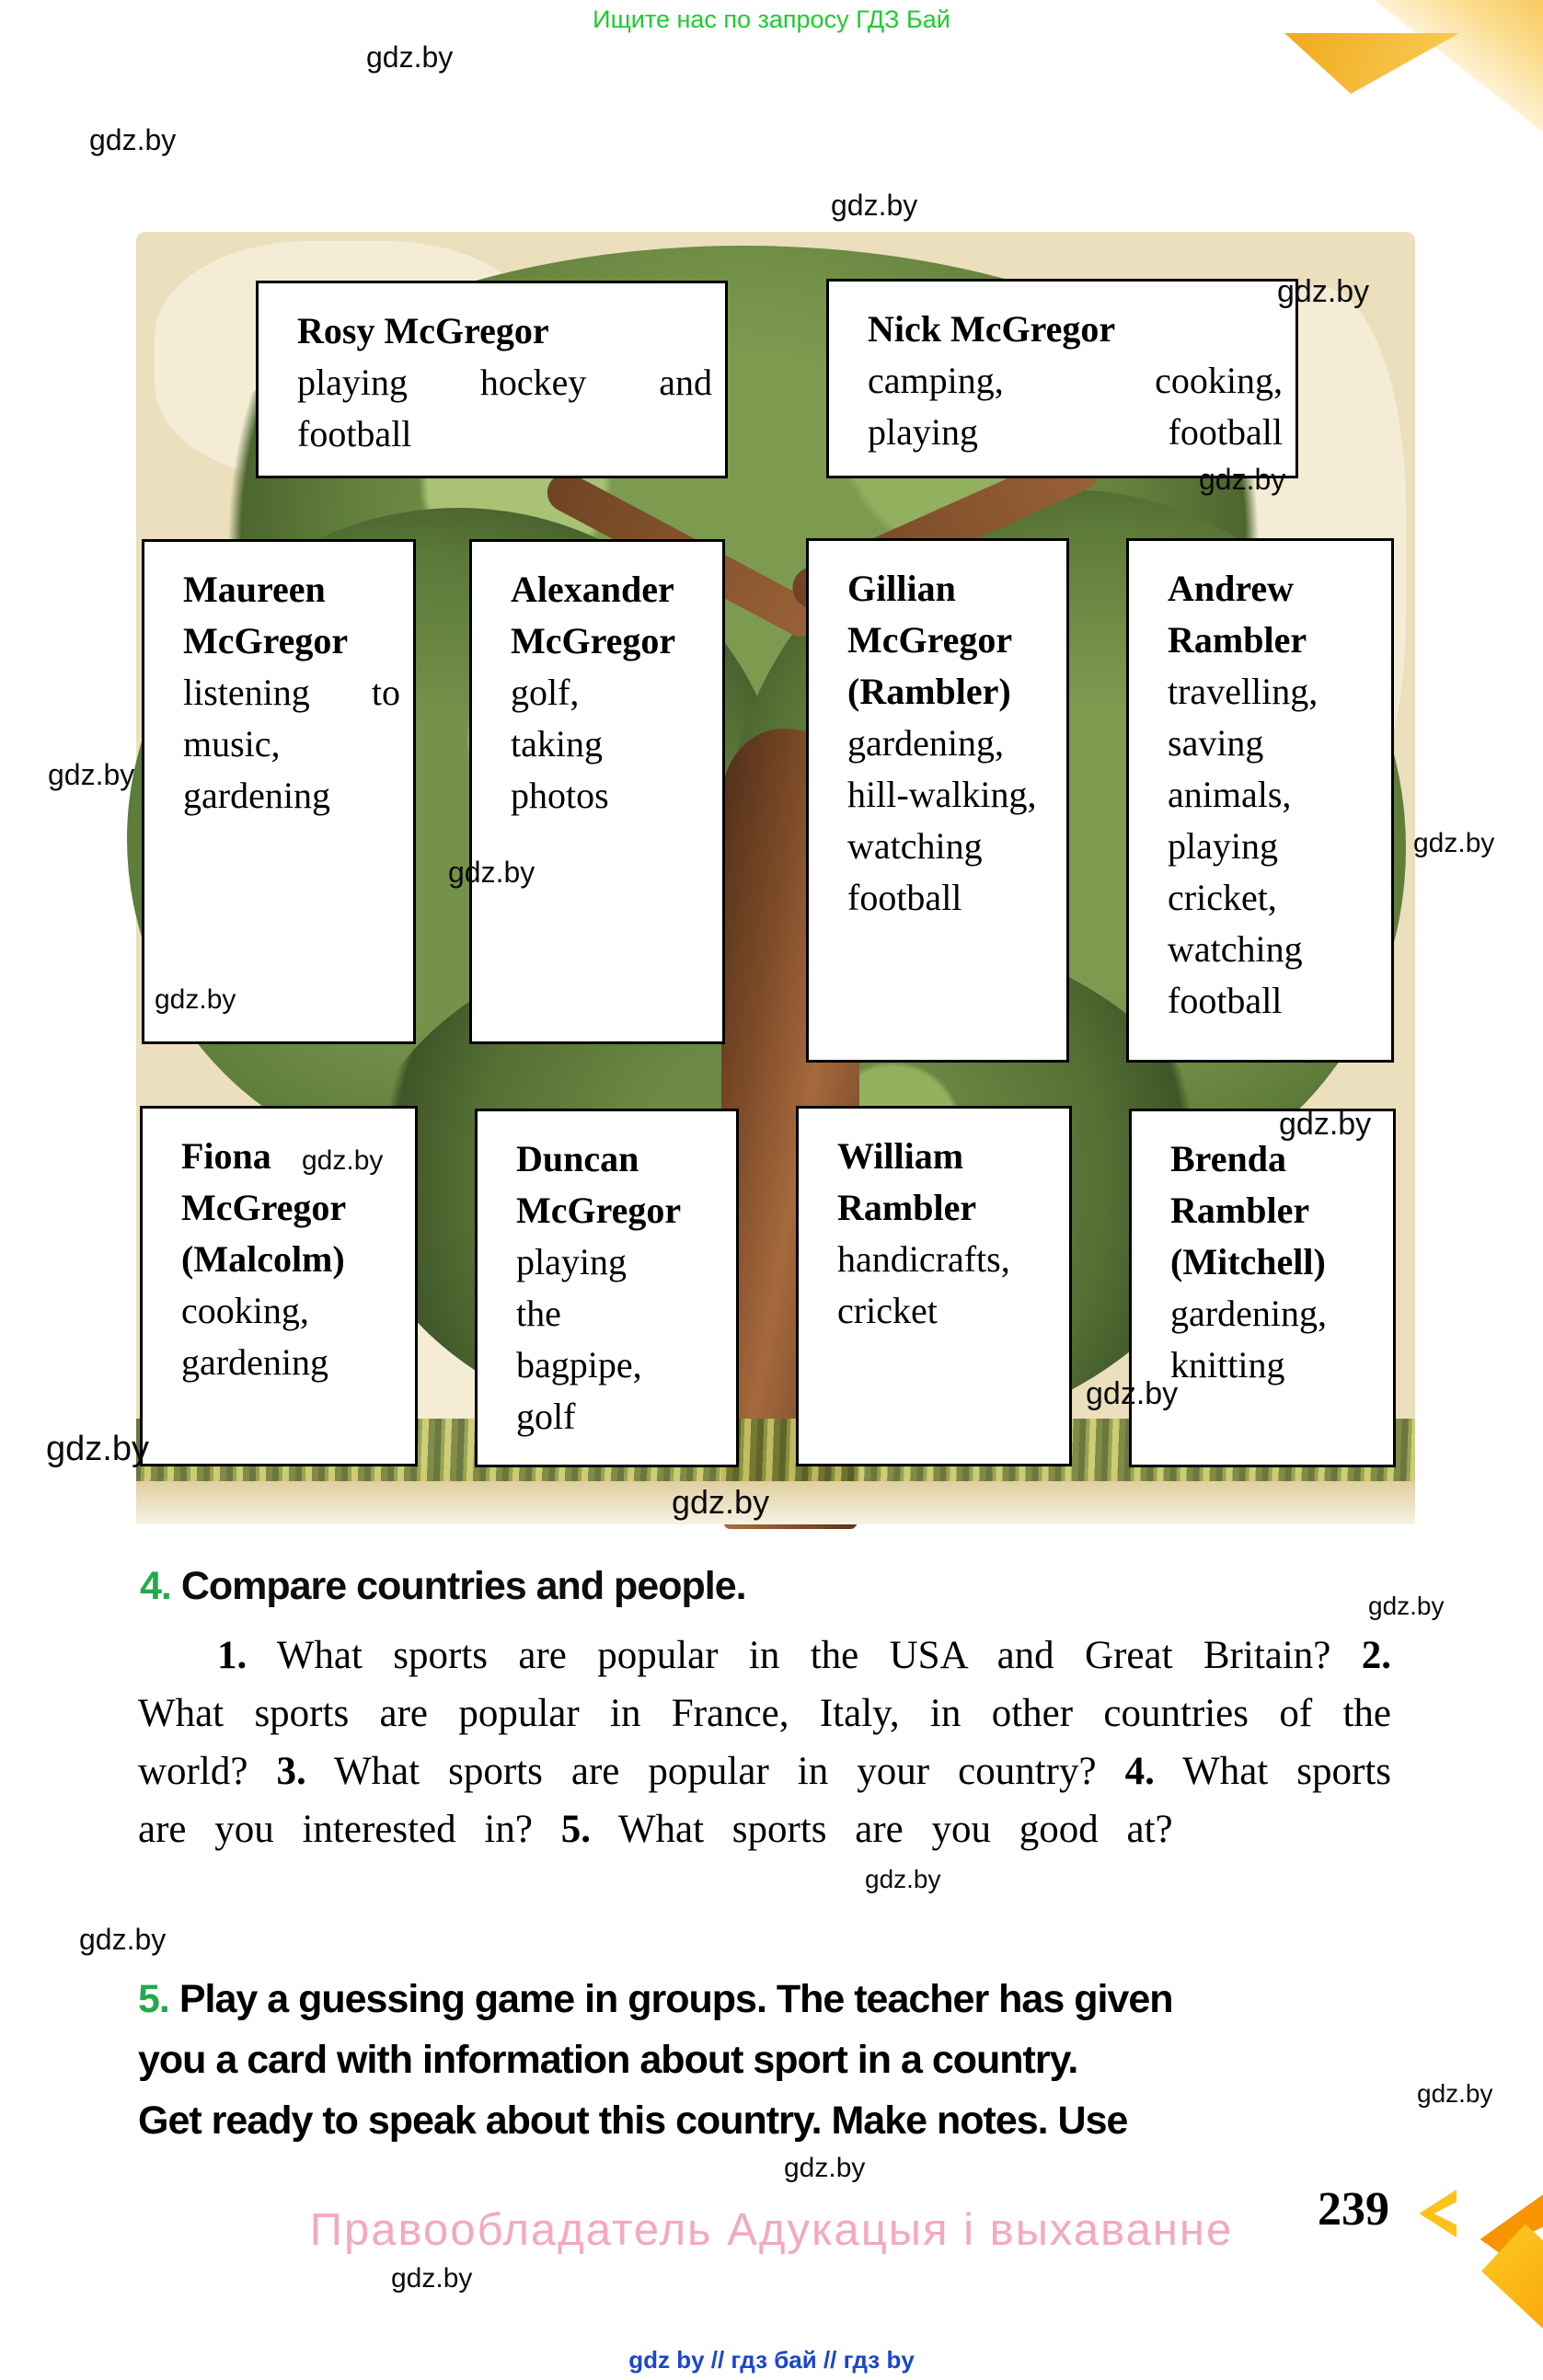  Describe the element at coordinates (1353, 2209) in the screenshot. I see `page-number: 239` at that location.